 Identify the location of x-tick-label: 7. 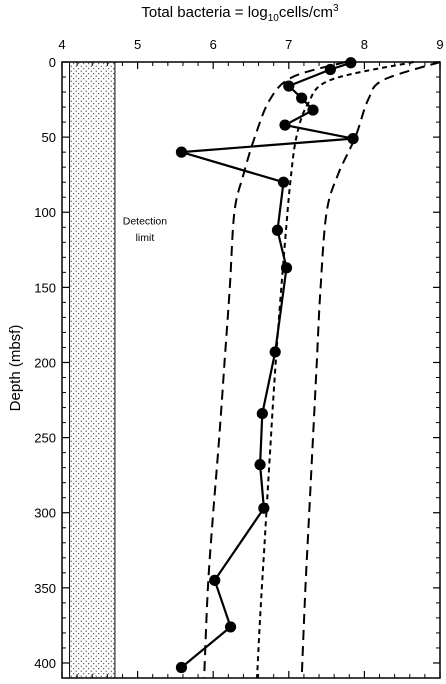
(288, 44).